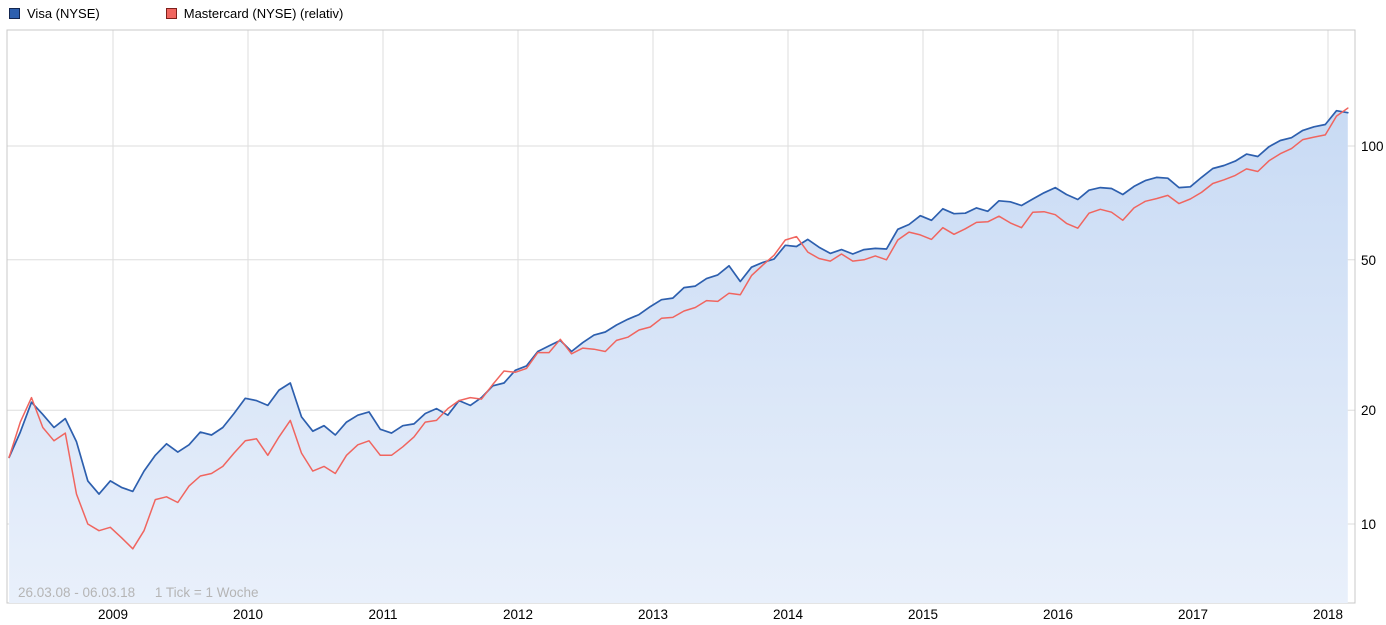 This screenshot has height=625, width=1386. Describe the element at coordinates (518, 614) in the screenshot. I see `x-axis-label-2012: 2012` at that location.